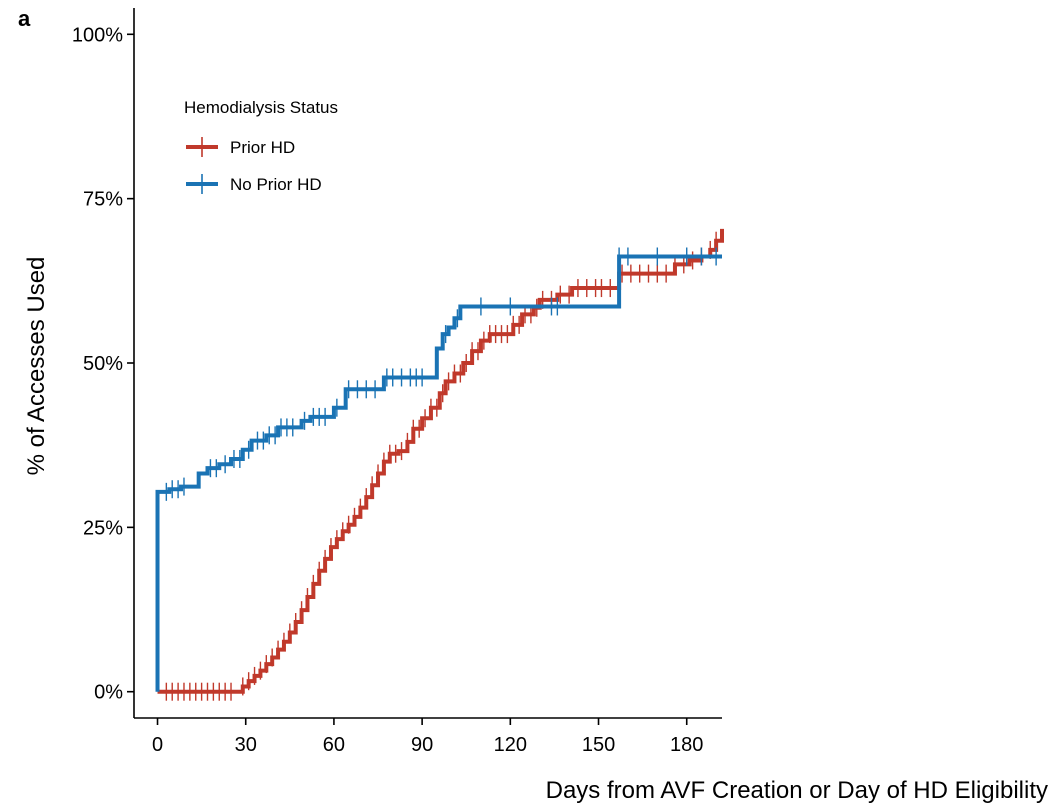 This screenshot has height=810, width=1057. I want to click on legend-items: Prior HD No Prior HD, so click(254, 165).